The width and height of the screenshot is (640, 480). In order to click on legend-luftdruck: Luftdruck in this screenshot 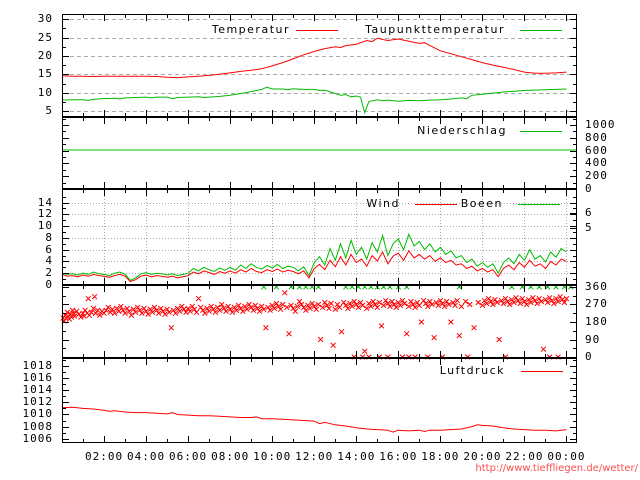, I will do `click(472, 370)`.